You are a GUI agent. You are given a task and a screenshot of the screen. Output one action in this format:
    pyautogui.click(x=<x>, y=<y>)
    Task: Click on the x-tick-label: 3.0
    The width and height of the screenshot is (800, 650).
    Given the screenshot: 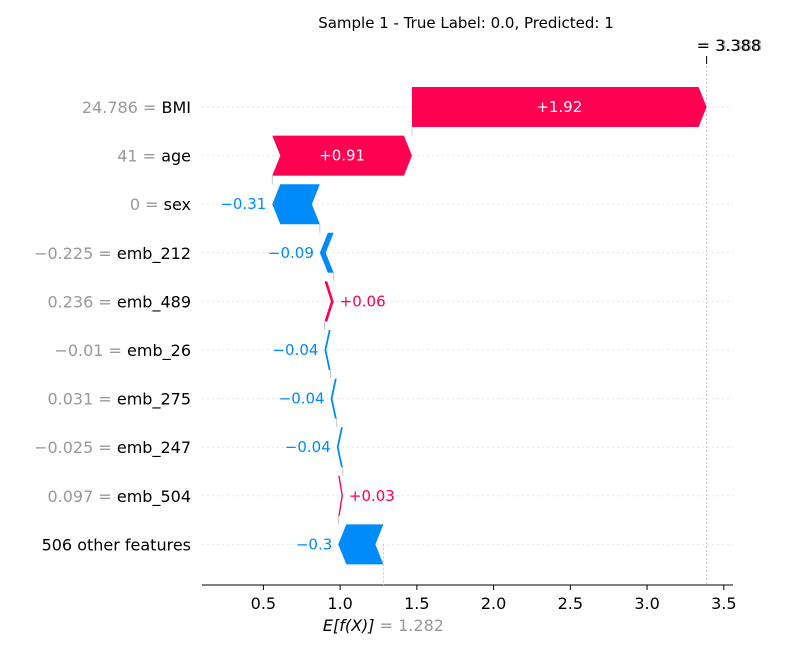 What is the action you would take?
    pyautogui.click(x=646, y=603)
    